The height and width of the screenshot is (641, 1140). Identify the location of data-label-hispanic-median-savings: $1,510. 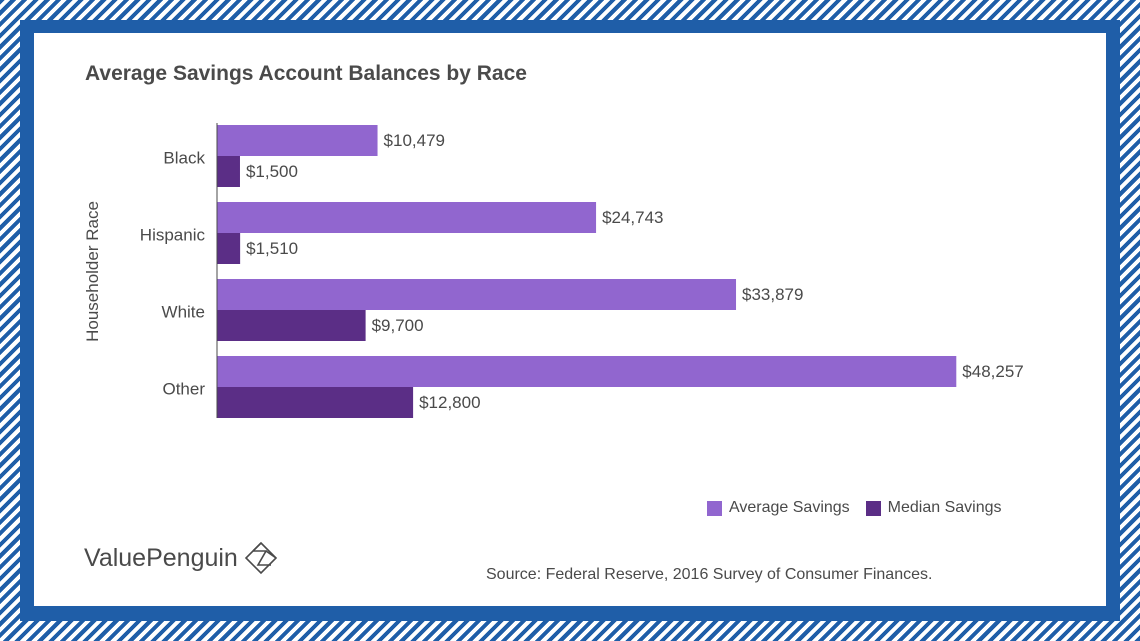
(272, 248).